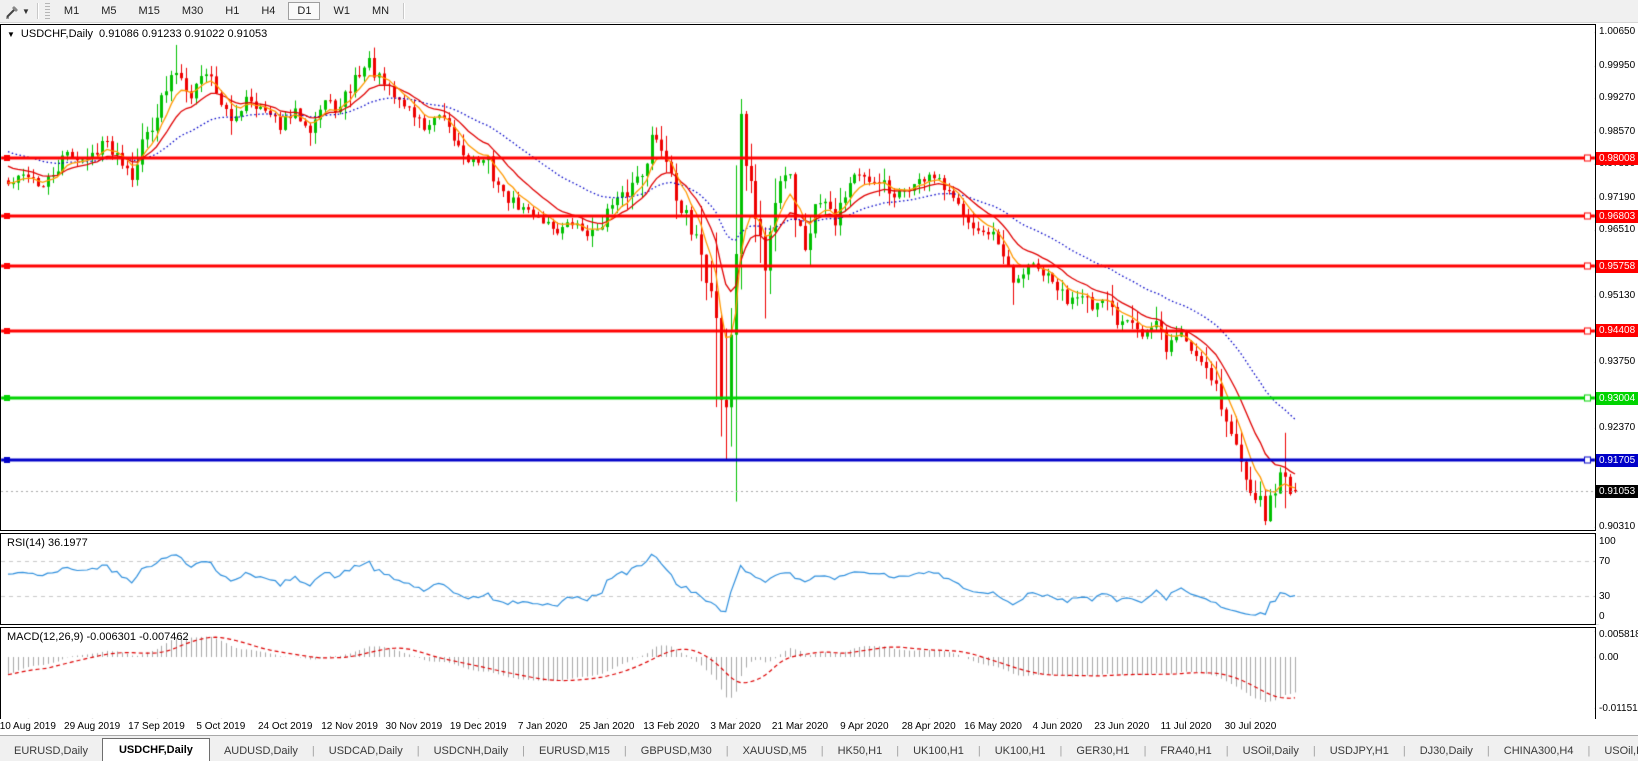 Image resolution: width=1638 pixels, height=761 pixels. I want to click on date-tick-label: 13 Feb 2020, so click(671, 726).